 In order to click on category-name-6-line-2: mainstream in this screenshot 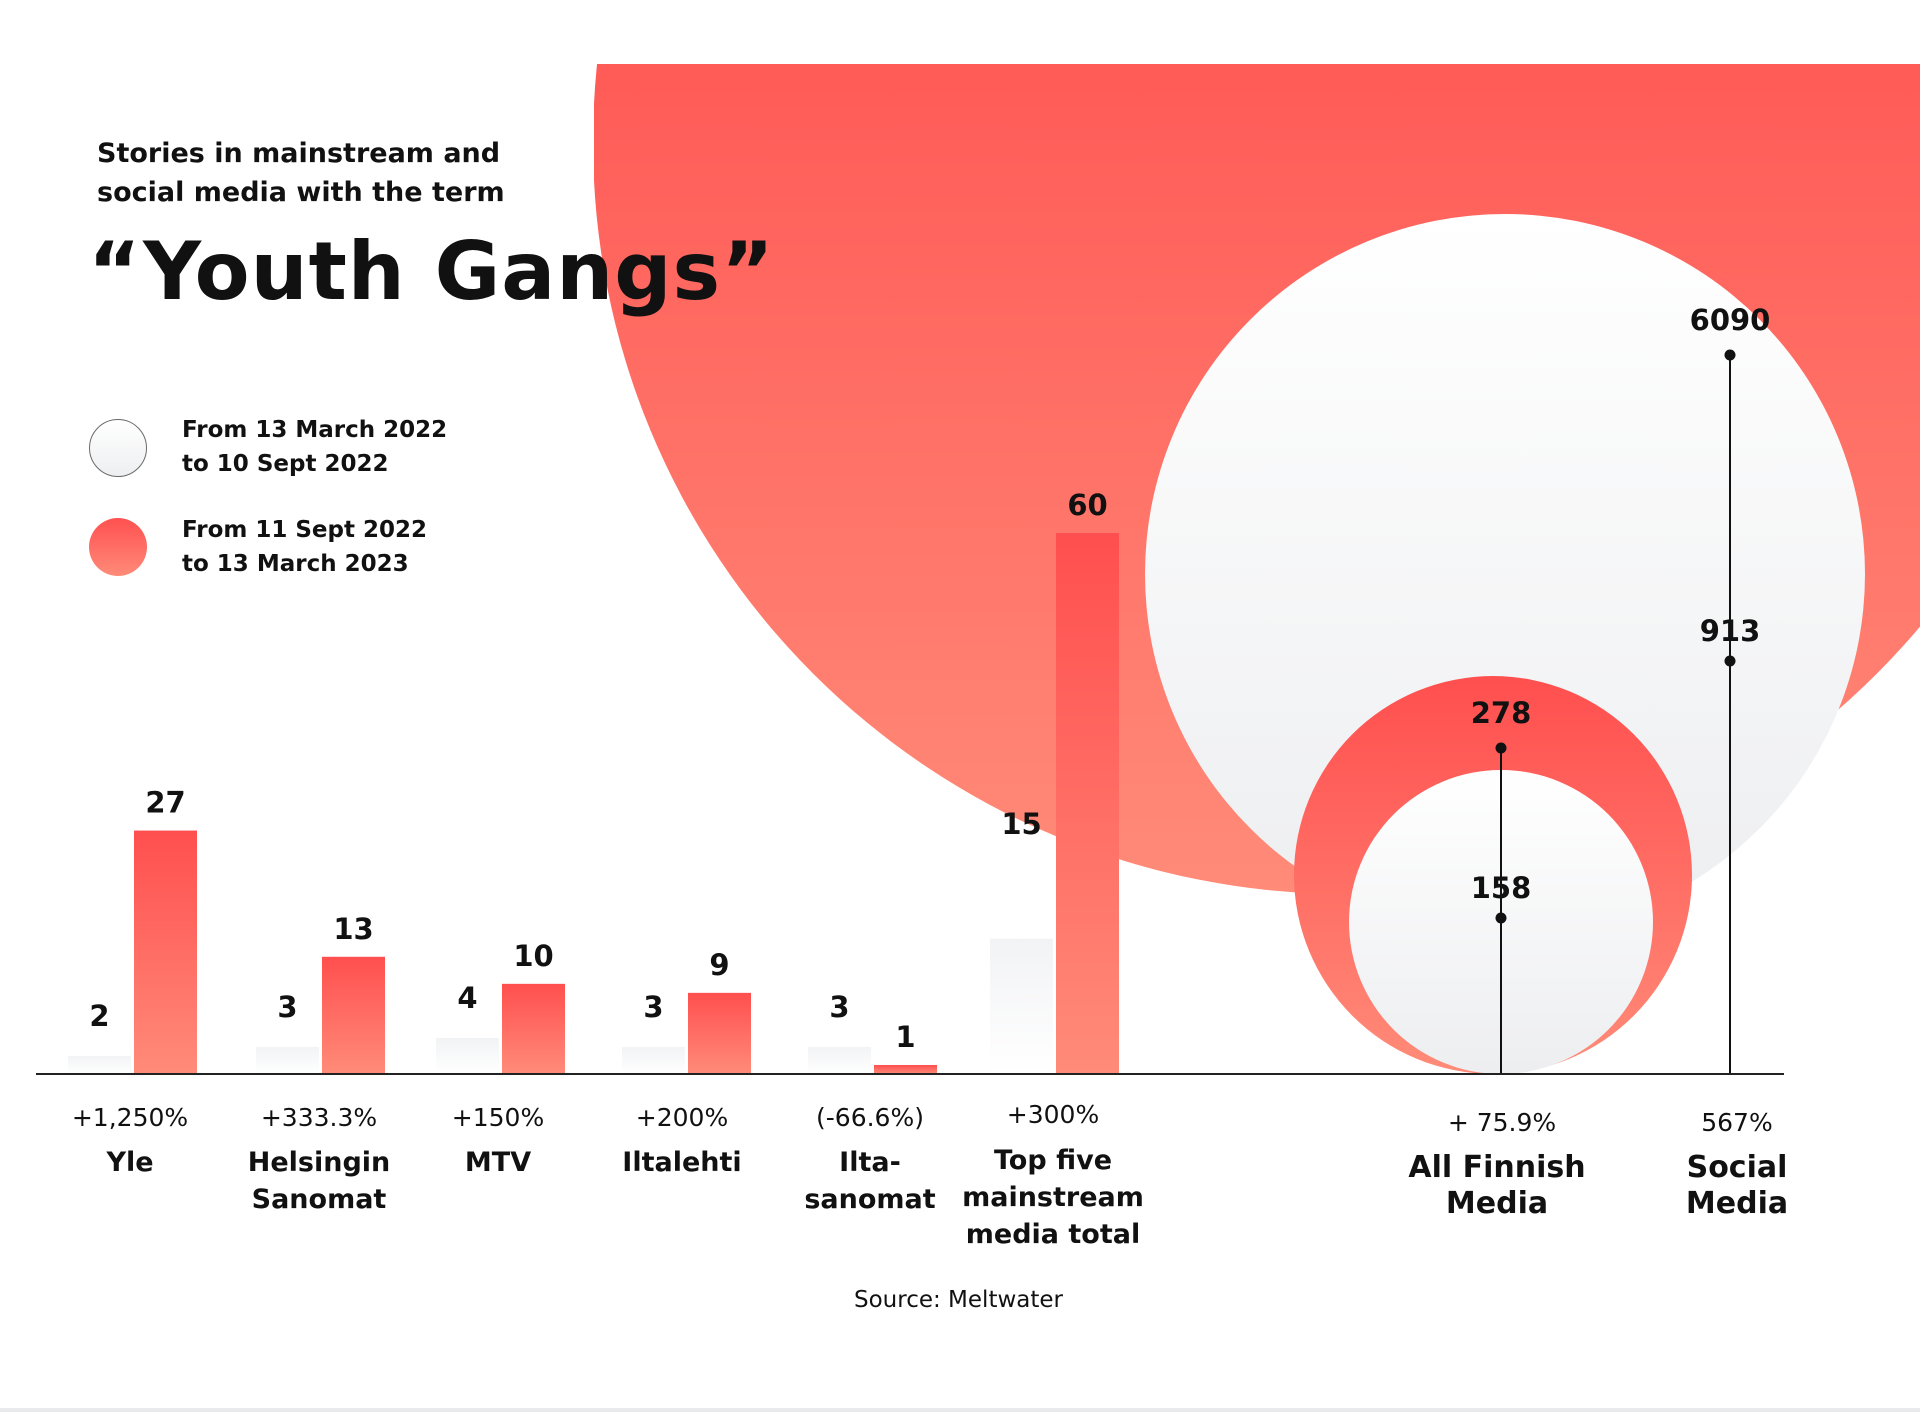, I will do `click(1053, 1197)`.